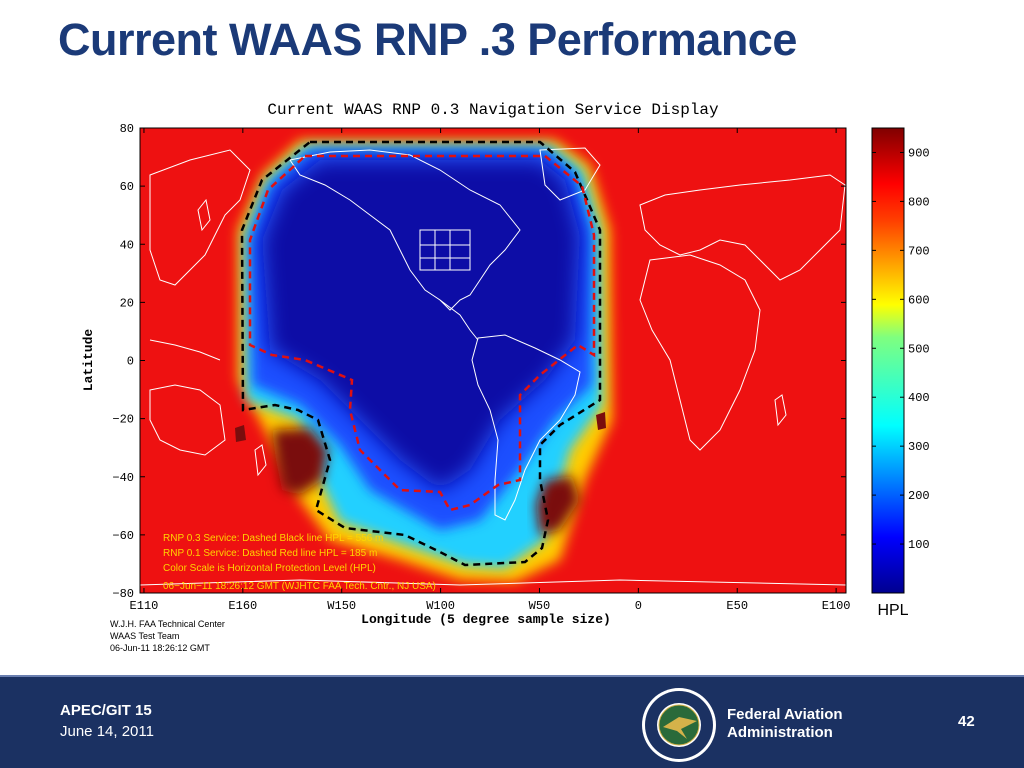 The image size is (1024, 768). I want to click on colorbar-ticks: 900 800 700 600 500 400 300 200 100, so click(901, 349).